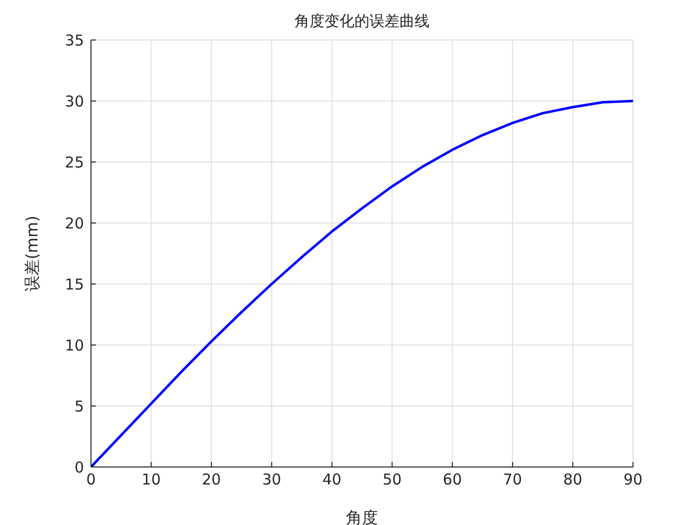 This screenshot has width=700, height=525. What do you see at coordinates (452, 479) in the screenshot?
I see `x-tick-label: 60` at bounding box center [452, 479].